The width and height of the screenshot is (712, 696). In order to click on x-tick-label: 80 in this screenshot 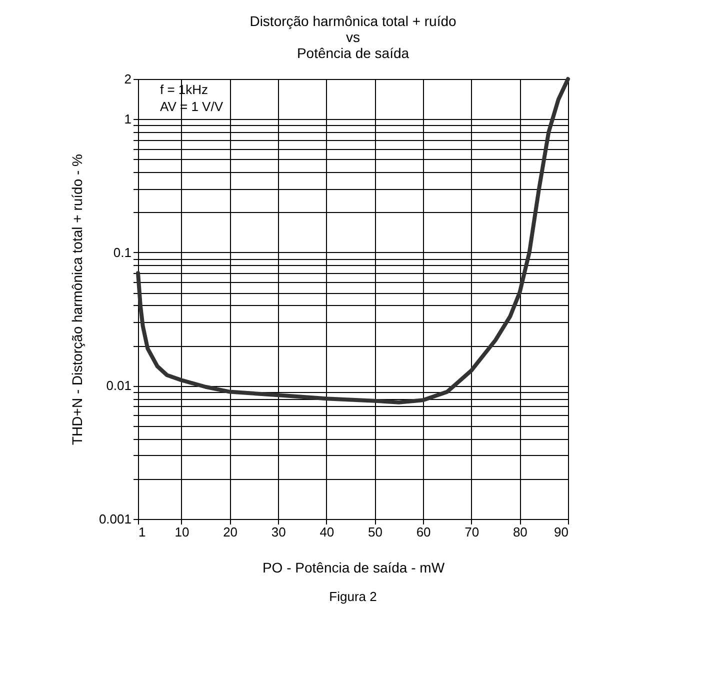, I will do `click(520, 532)`.